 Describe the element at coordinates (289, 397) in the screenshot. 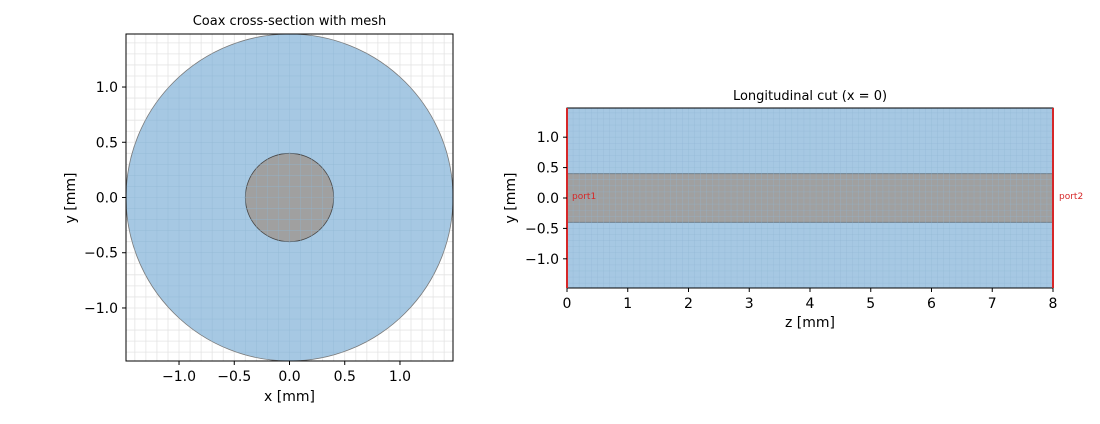

I see `cross-section-x-axis-label: x [mm]` at that location.